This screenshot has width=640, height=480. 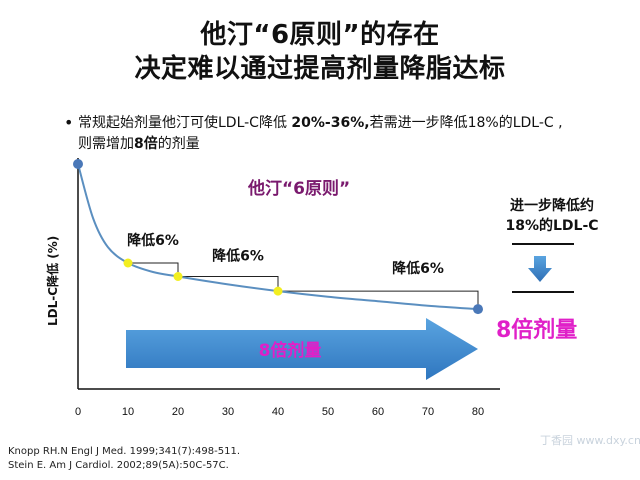 I want to click on x-tick-label: 50, so click(x=328, y=412).